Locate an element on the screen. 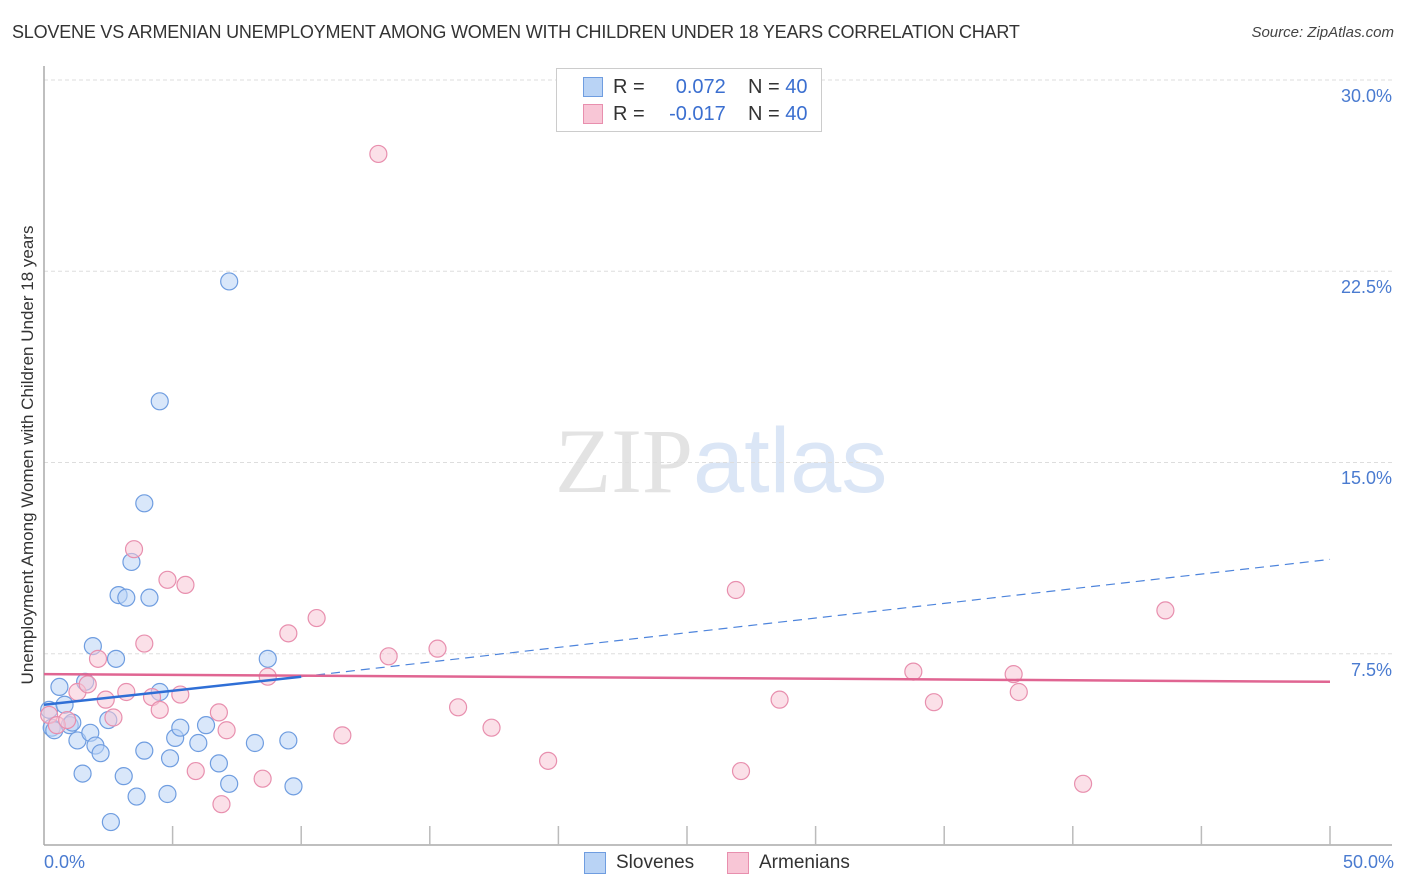  r-value: 0.072 is located at coordinates (700, 86).